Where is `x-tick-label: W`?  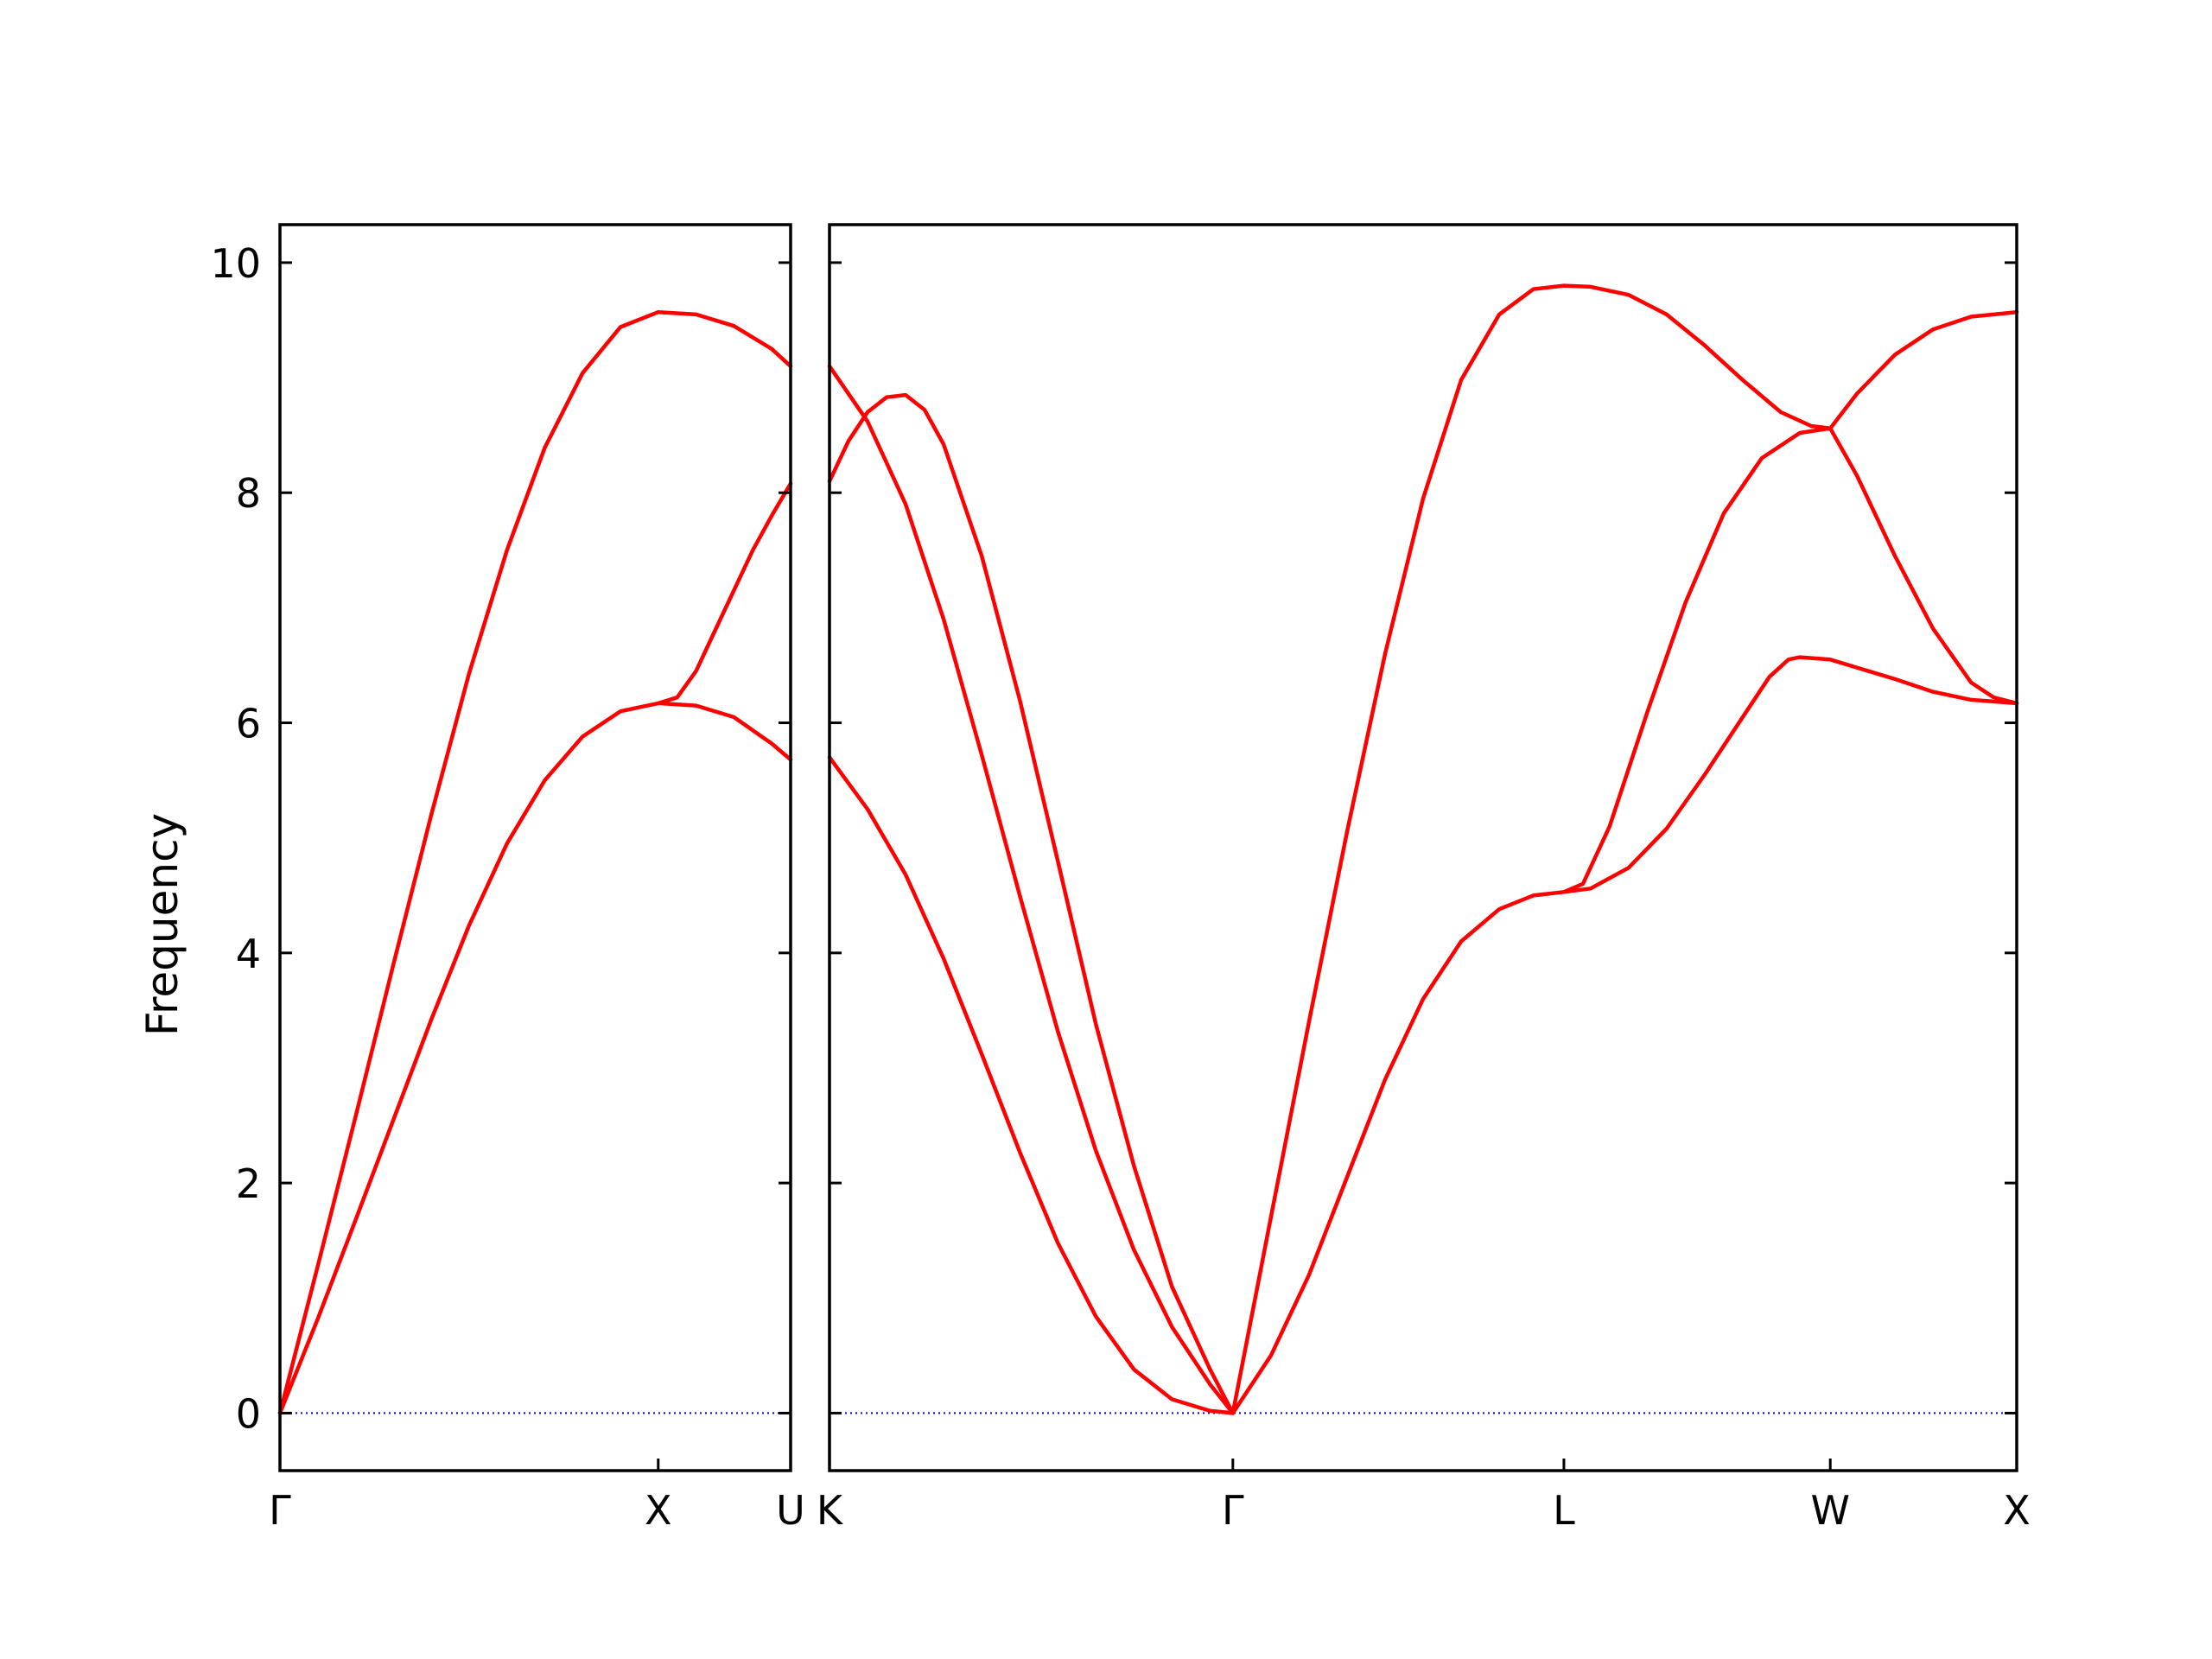 x-tick-label: W is located at coordinates (1829, 1510).